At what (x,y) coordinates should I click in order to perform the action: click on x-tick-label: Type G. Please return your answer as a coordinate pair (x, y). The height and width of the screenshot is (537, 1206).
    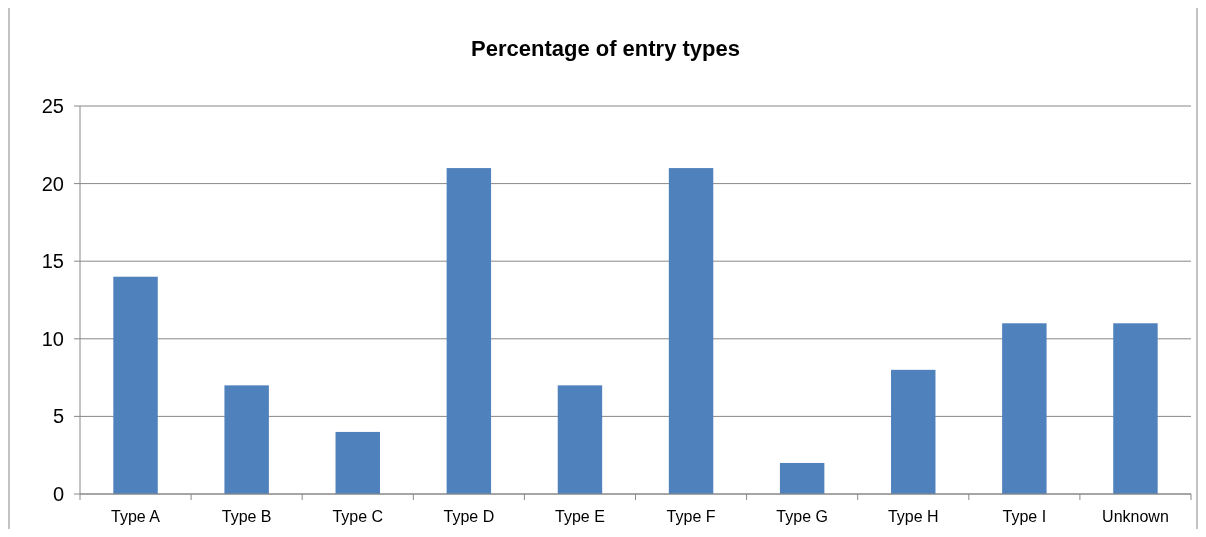
    Looking at the image, I should click on (802, 516).